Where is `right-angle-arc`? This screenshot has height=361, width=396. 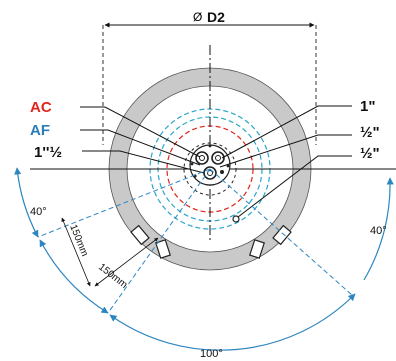
right-angle-arc is located at coordinates (378, 229).